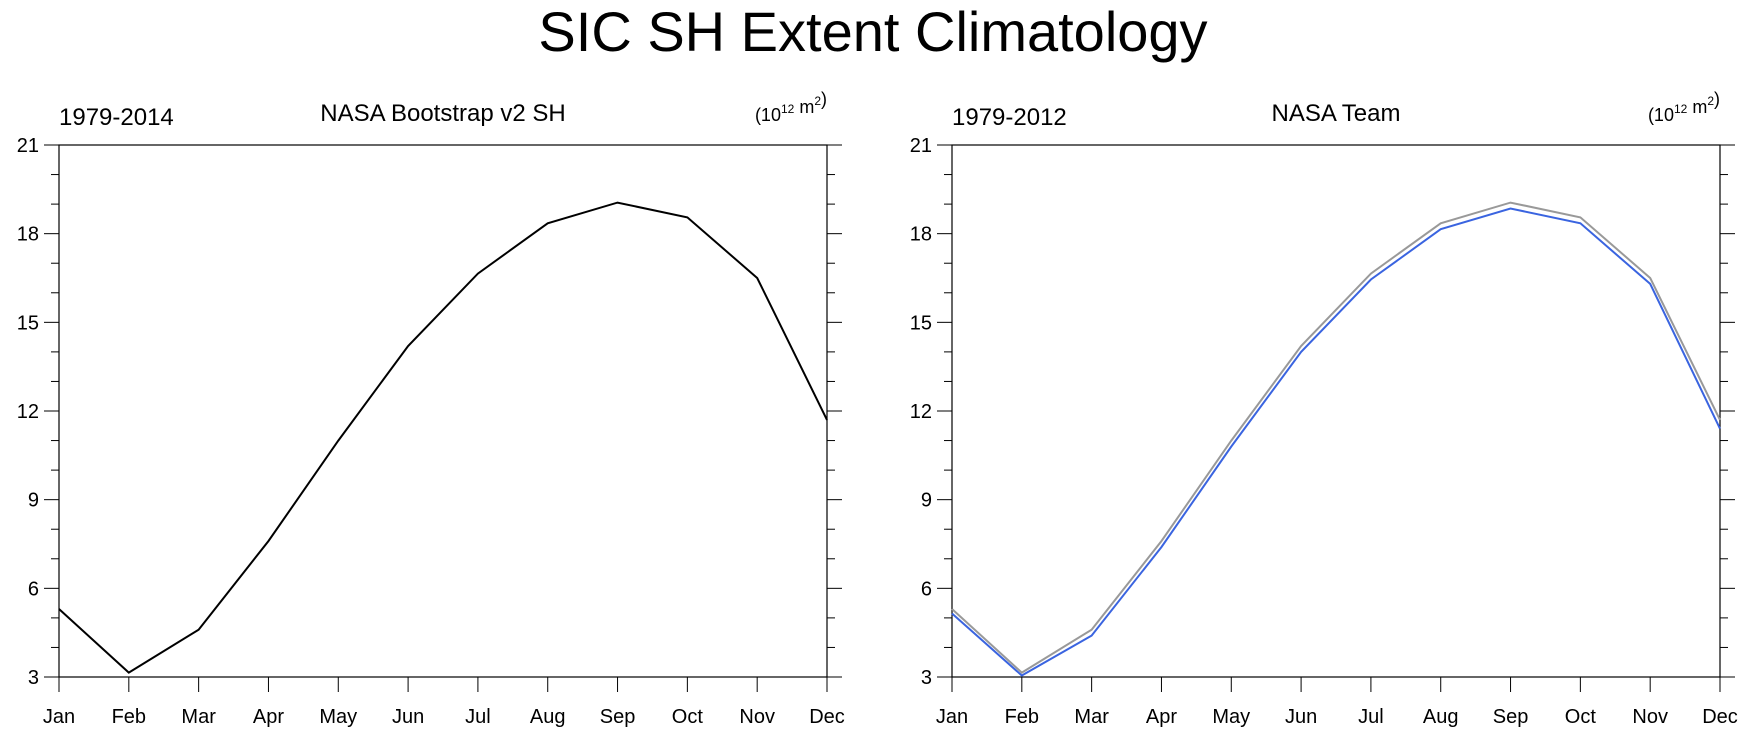 Image resolution: width=1746 pixels, height=736 pixels. What do you see at coordinates (1336, 113) in the screenshot?
I see `chart-title: NASA Team` at bounding box center [1336, 113].